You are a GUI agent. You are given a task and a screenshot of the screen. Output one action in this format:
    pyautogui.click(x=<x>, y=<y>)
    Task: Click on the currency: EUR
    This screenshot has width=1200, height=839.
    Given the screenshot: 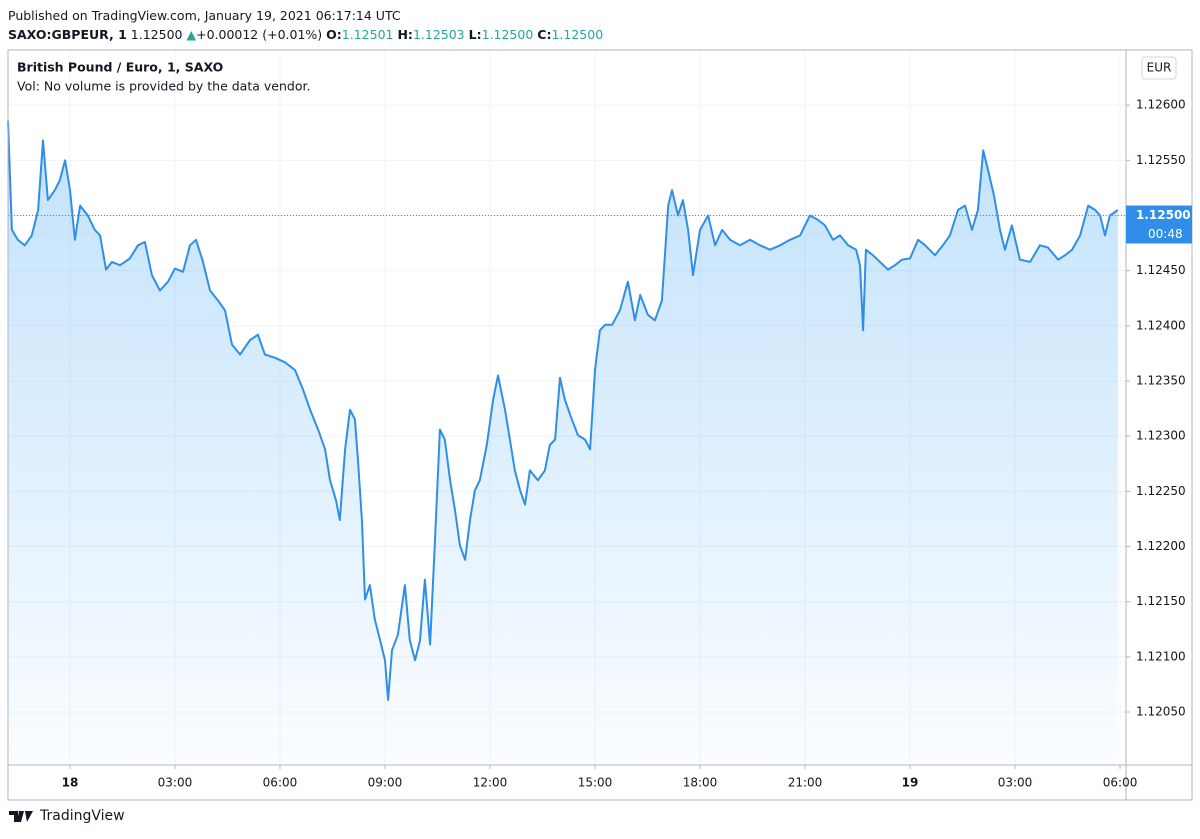 What is the action you would take?
    pyautogui.click(x=1159, y=68)
    